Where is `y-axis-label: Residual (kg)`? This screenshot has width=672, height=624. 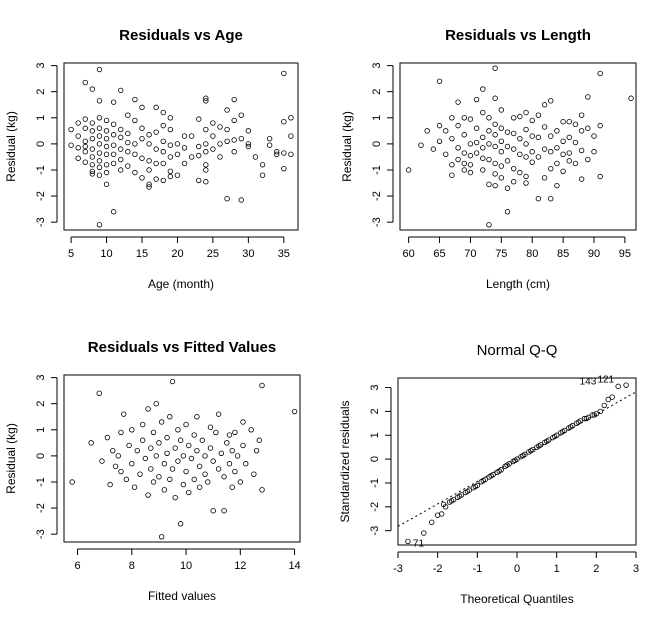
y-axis-label: Residual (kg) is located at coordinates (11, 146).